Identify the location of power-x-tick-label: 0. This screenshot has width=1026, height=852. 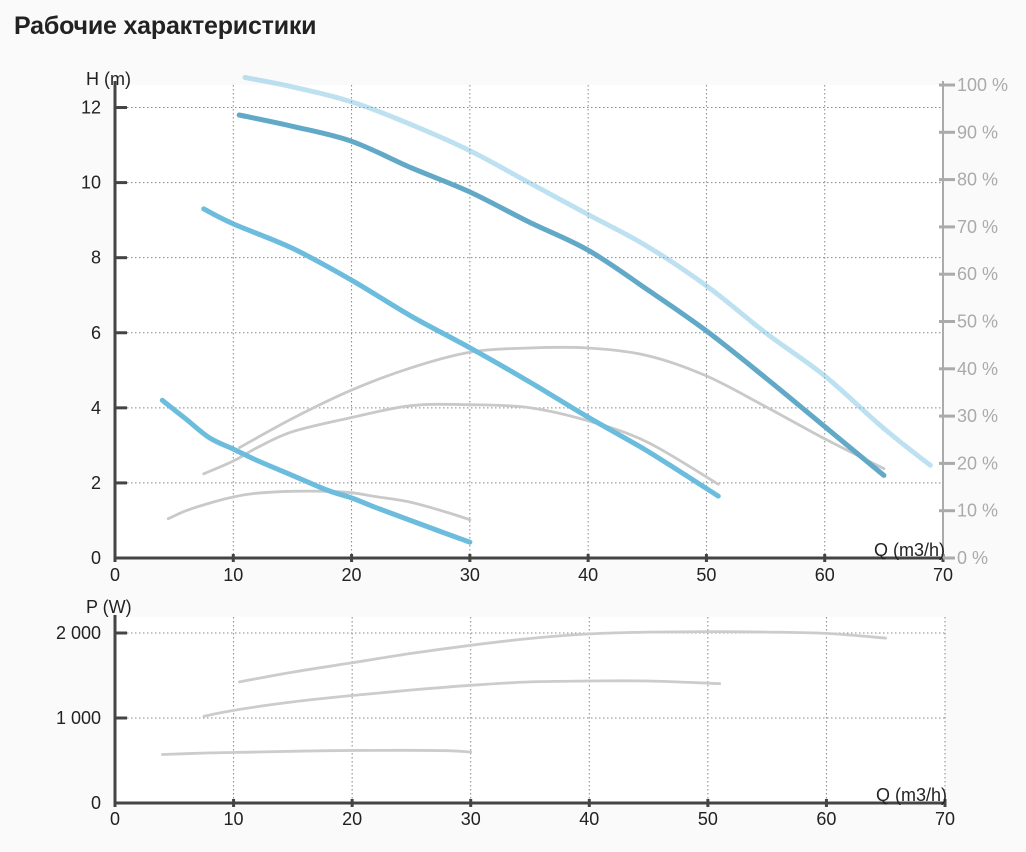
(115, 819).